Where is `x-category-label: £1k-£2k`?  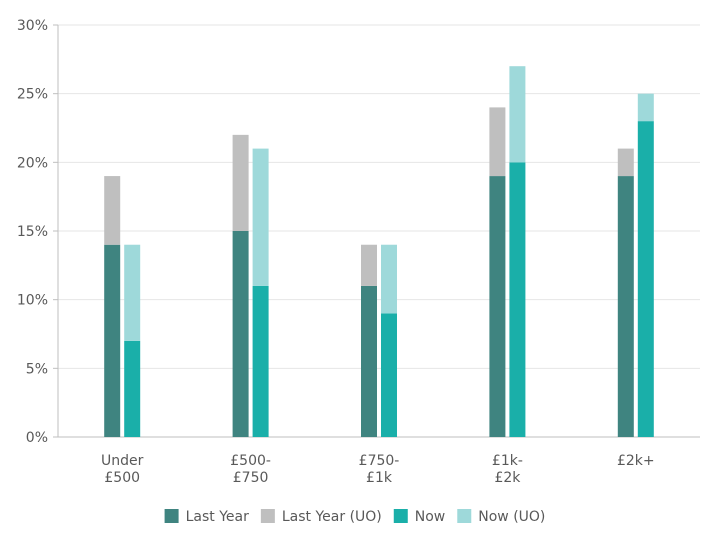 x-category-label: £1k-£2k is located at coordinates (507, 469).